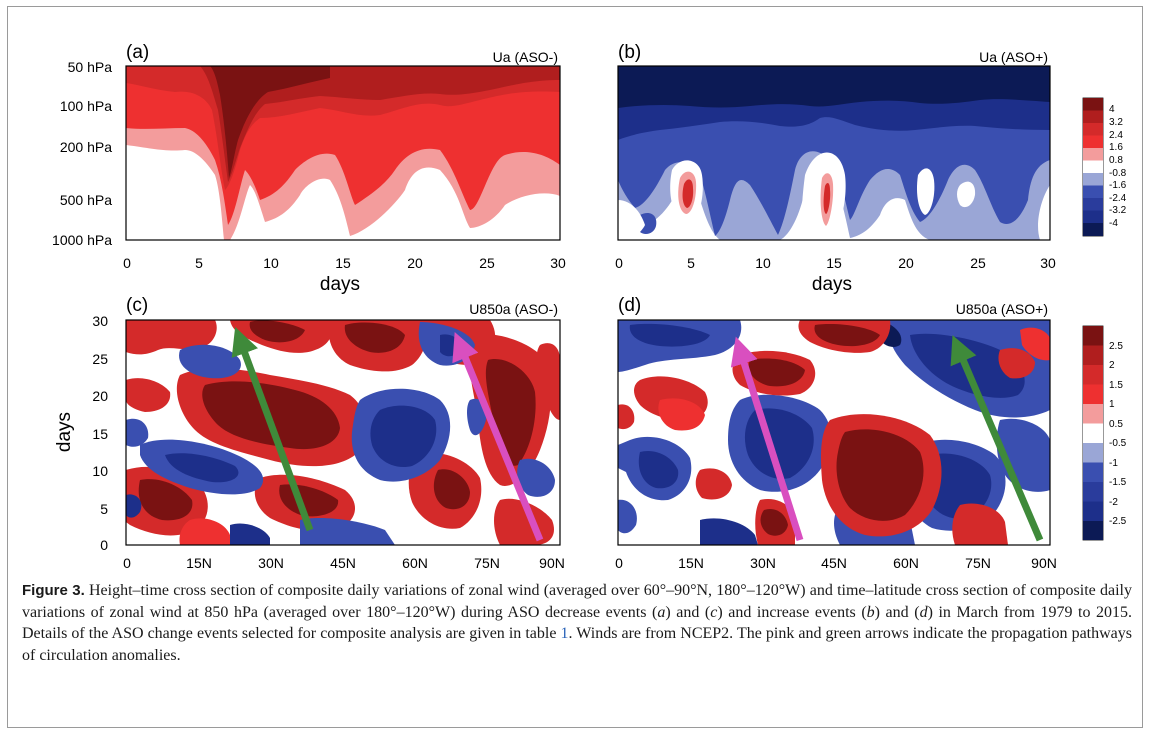 The height and width of the screenshot is (736, 1152). Describe the element at coordinates (487, 563) in the screenshot. I see `panel-c-xtick: 75N` at that location.